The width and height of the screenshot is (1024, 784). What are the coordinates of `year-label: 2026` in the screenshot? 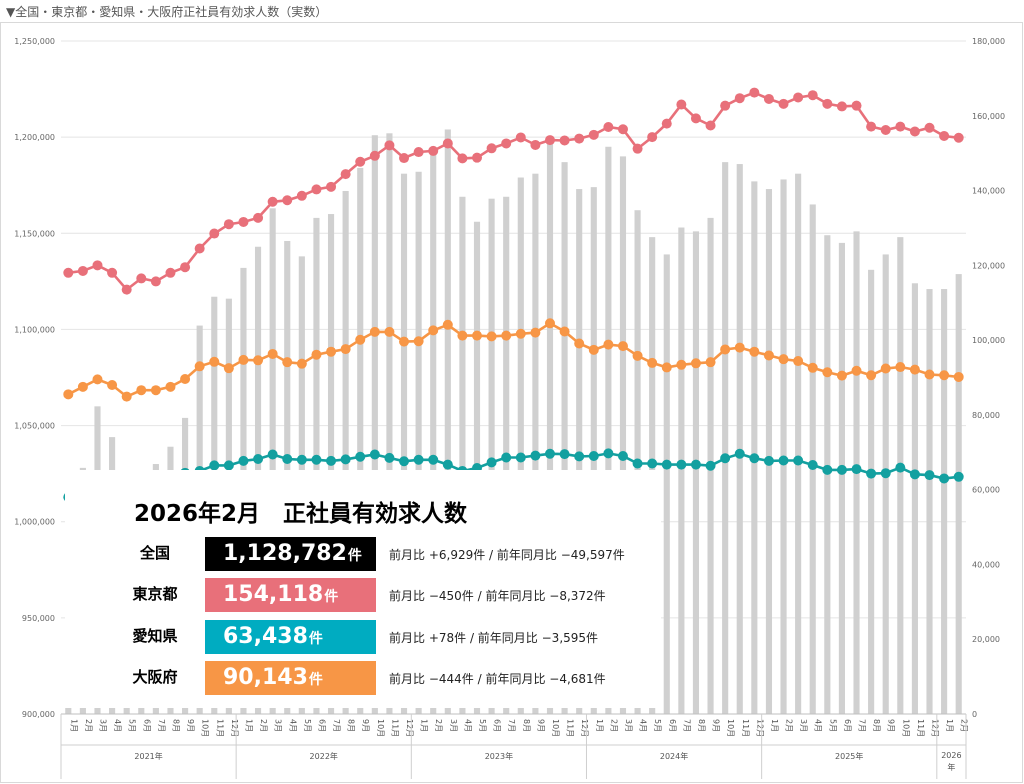 It's located at (951, 755).